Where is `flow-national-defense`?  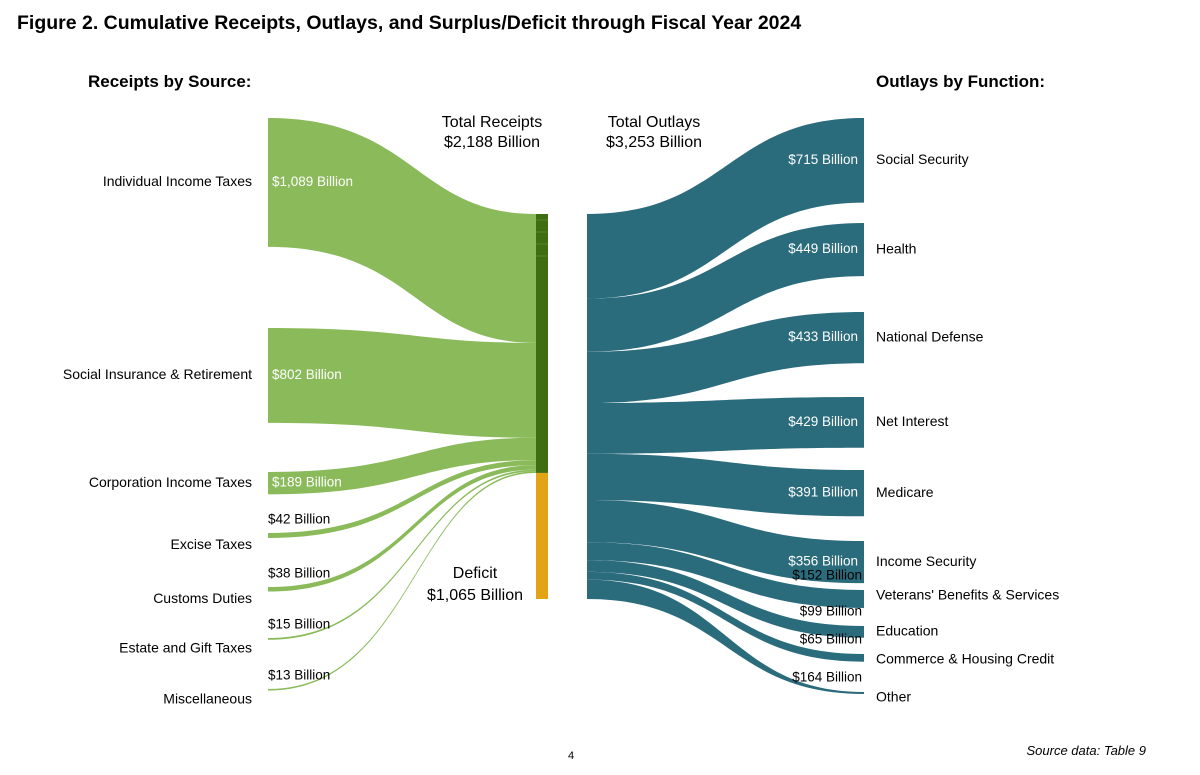 flow-national-defense is located at coordinates (725, 358).